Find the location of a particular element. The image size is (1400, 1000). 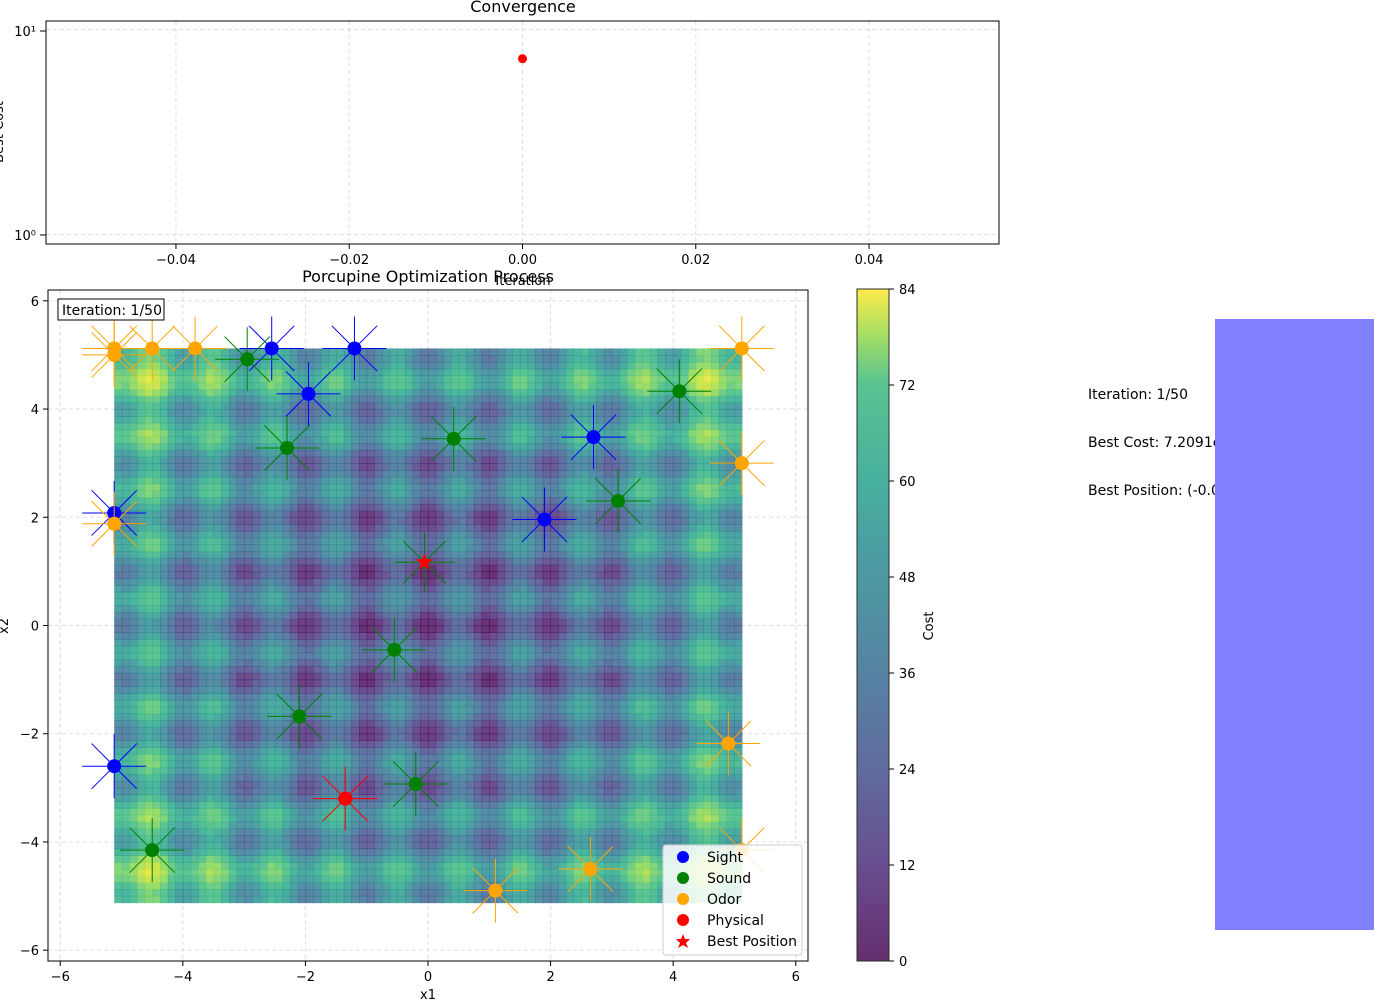

conv-xtick-label: 0.02 is located at coordinates (695, 260).